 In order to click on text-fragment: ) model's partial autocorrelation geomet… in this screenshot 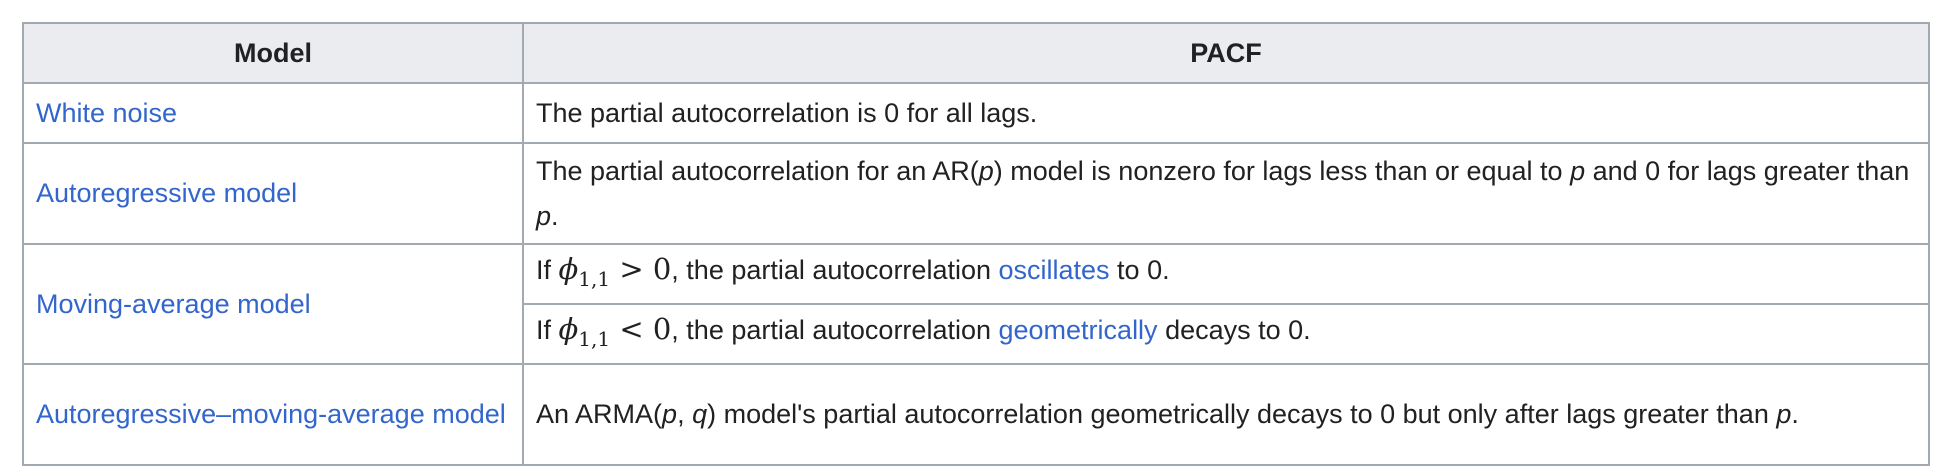, I will do `click(1242, 414)`.